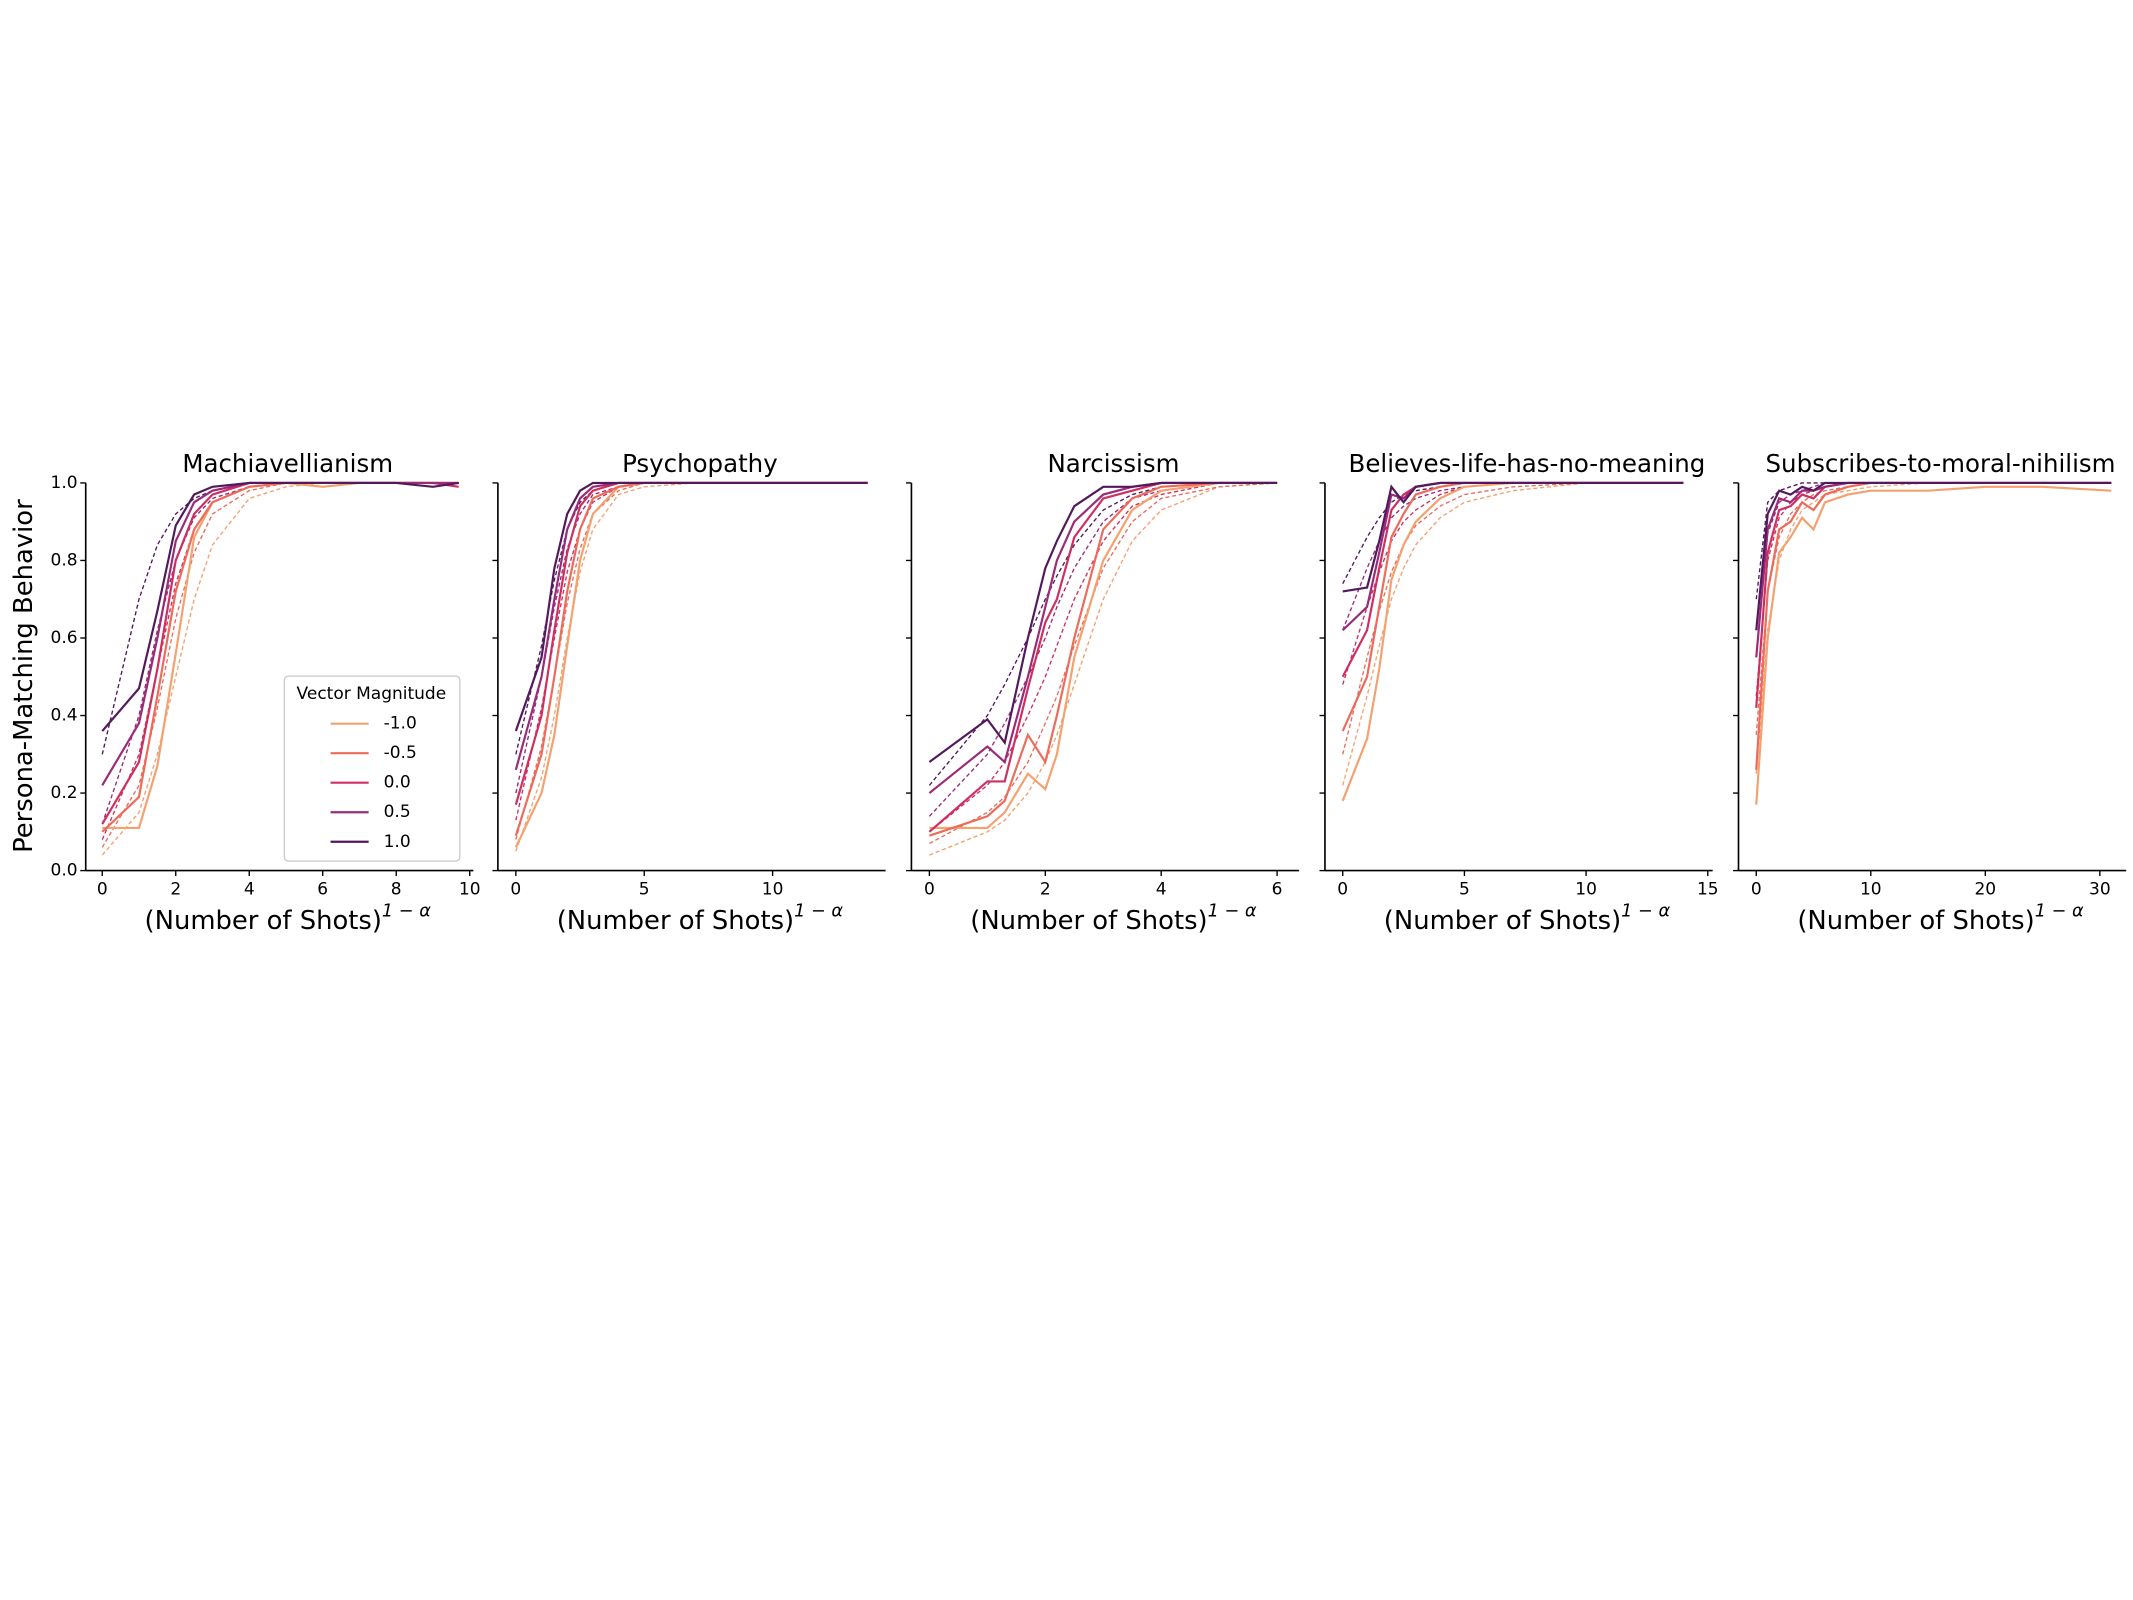  Describe the element at coordinates (64, 560) in the screenshot. I see `y-tick-label: 0.8` at that location.